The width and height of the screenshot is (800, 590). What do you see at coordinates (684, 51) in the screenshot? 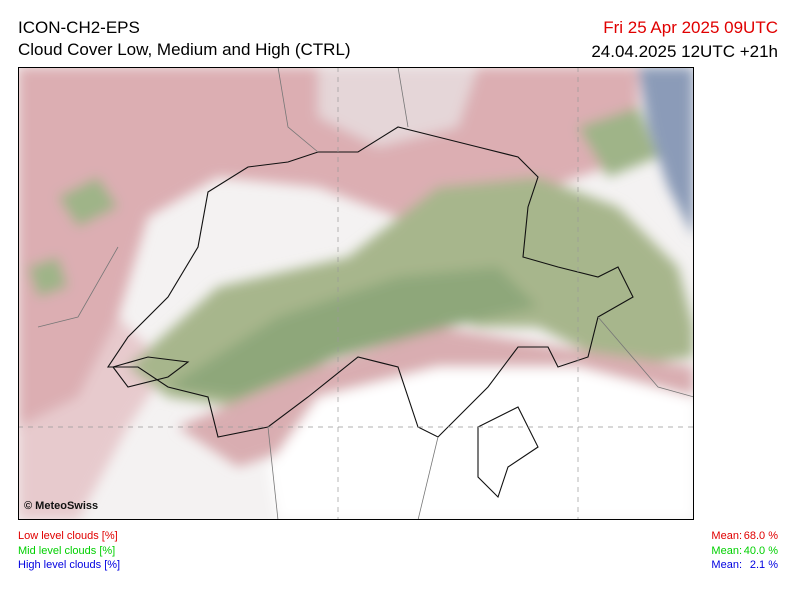
I see `run-time: 24.04.2025 12UTC +21h` at bounding box center [684, 51].